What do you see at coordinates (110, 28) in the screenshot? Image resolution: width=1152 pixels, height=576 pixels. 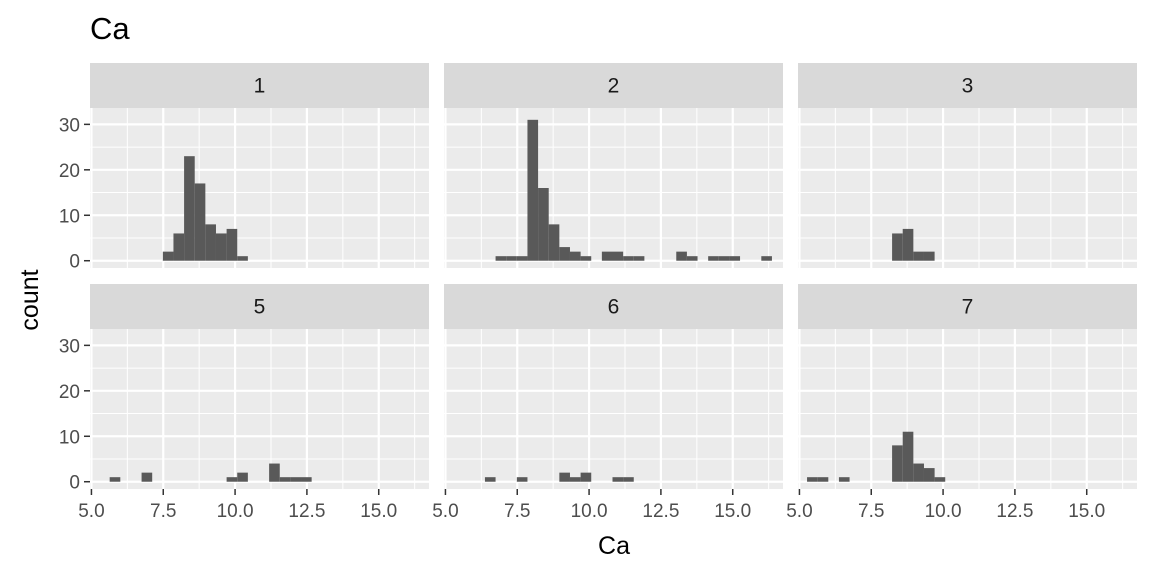 I see `chart-title: Ca` at bounding box center [110, 28].